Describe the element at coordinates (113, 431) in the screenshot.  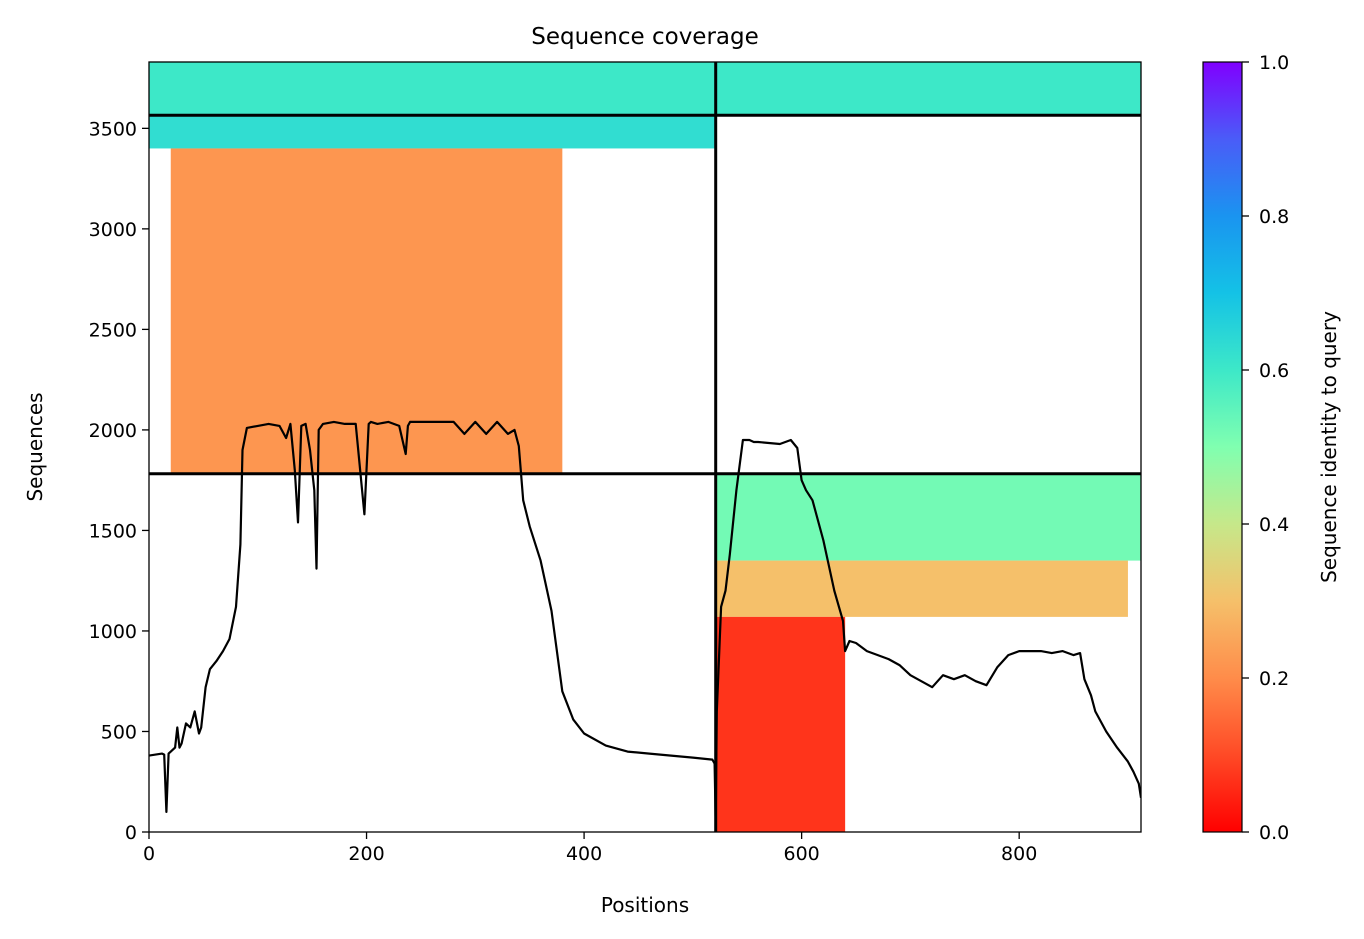
I see `y-tick-label: 2000` at that location.